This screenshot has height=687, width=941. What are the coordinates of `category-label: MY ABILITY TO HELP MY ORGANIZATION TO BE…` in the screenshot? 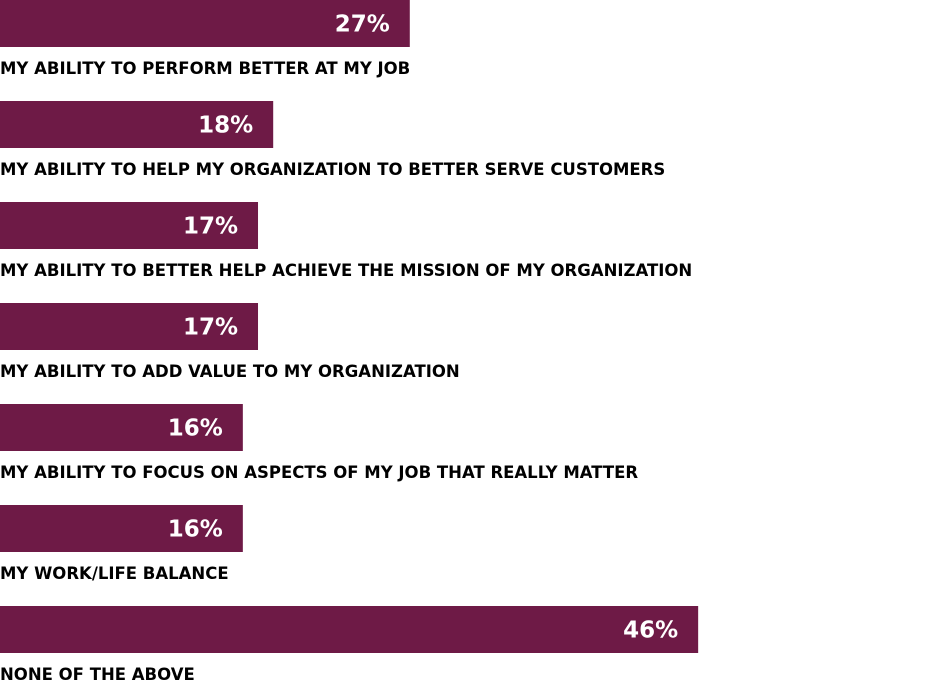 It's located at (332, 169).